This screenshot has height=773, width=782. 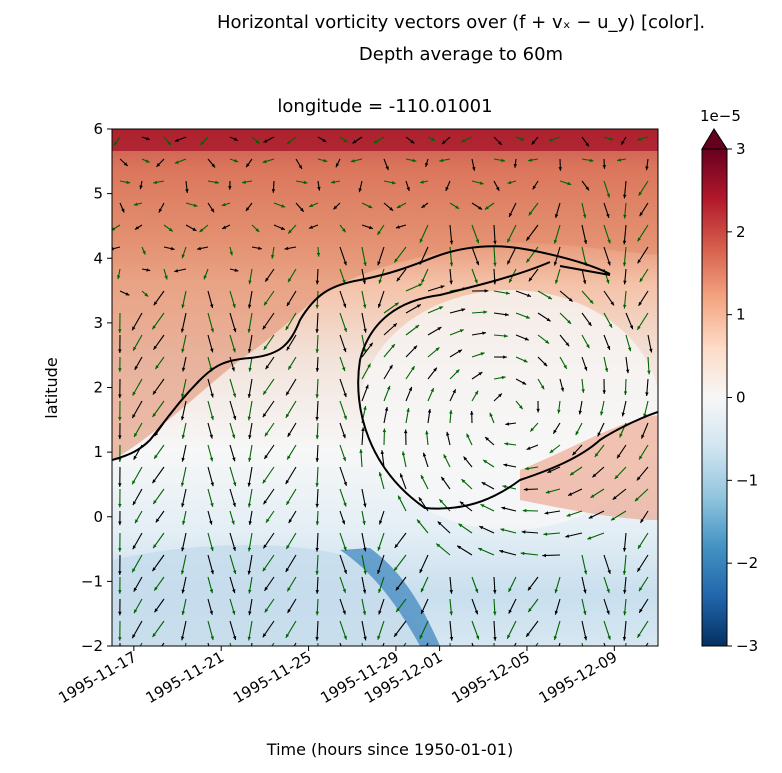 What do you see at coordinates (747, 563) in the screenshot?
I see `colorbar-tick-label: −2` at bounding box center [747, 563].